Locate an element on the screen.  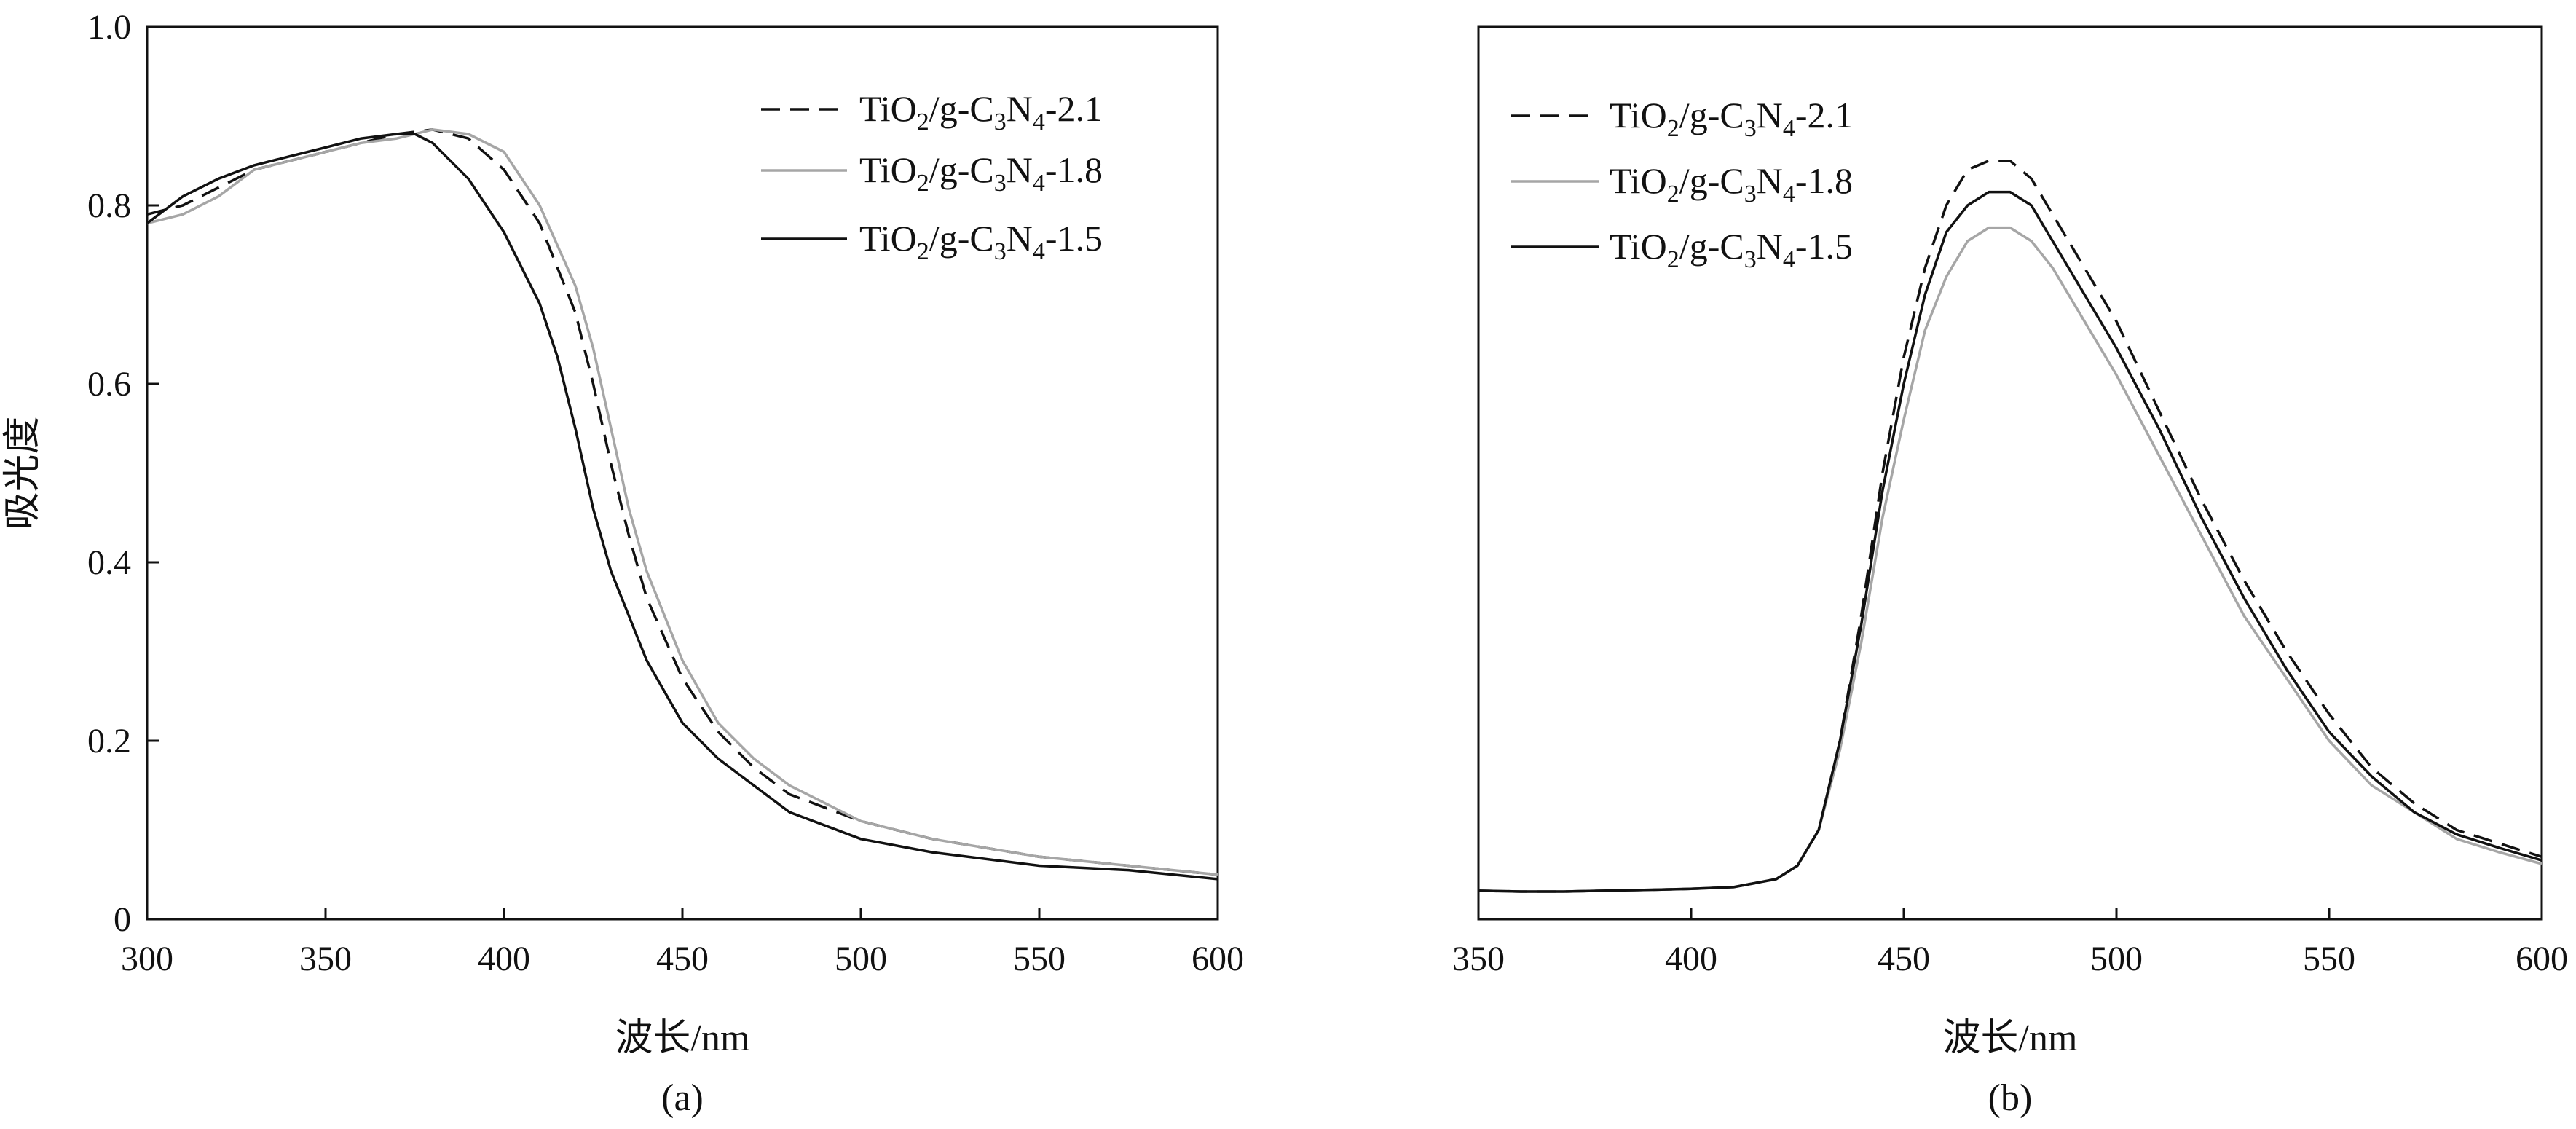
y-tick-label: 0.8 is located at coordinates (109, 205).